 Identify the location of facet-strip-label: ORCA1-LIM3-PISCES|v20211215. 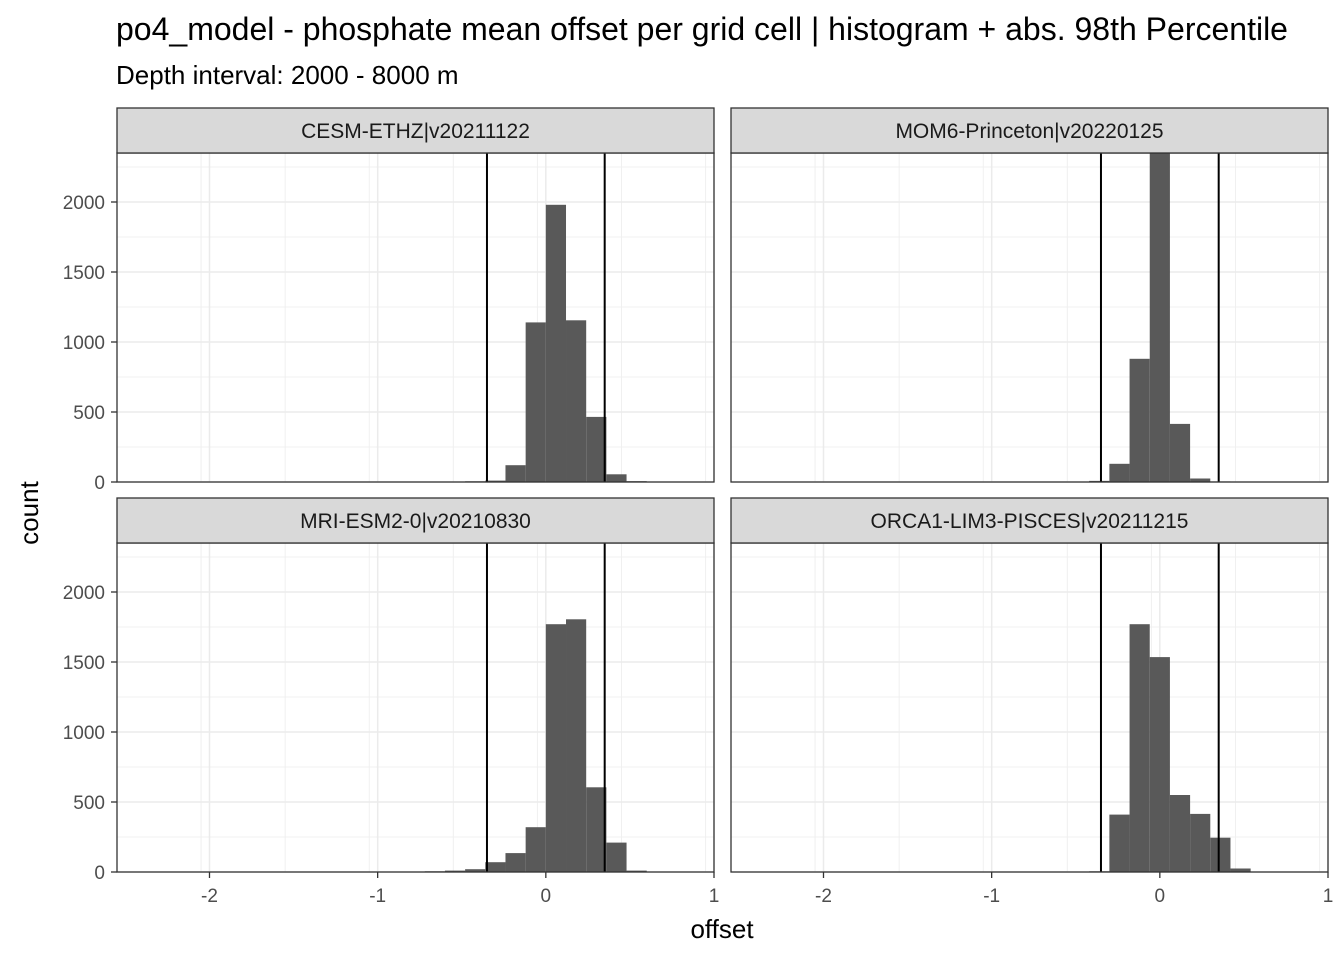
(1030, 521).